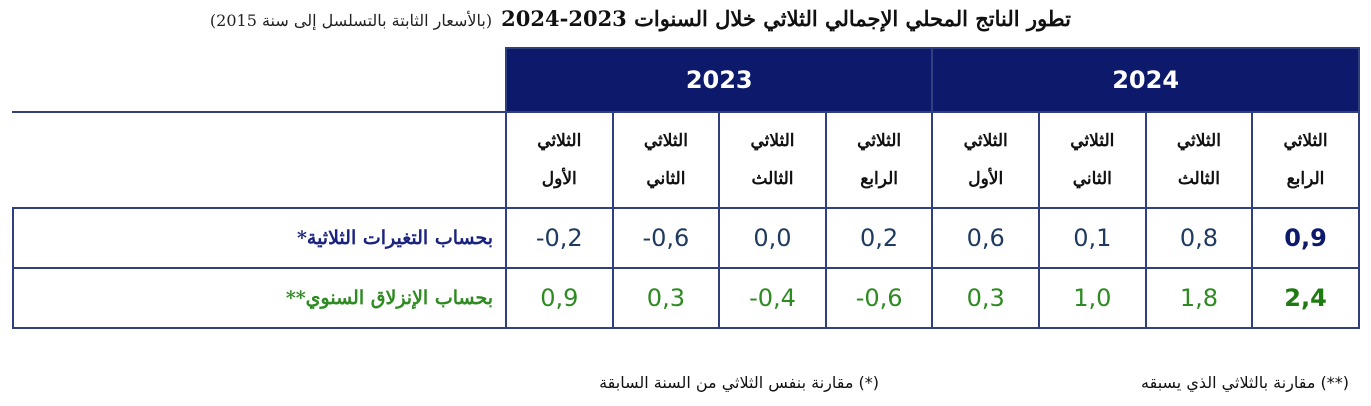 The height and width of the screenshot is (406, 1371). Describe the element at coordinates (1092, 298) in the screenshot. I see `value-cell: 1,0` at that location.